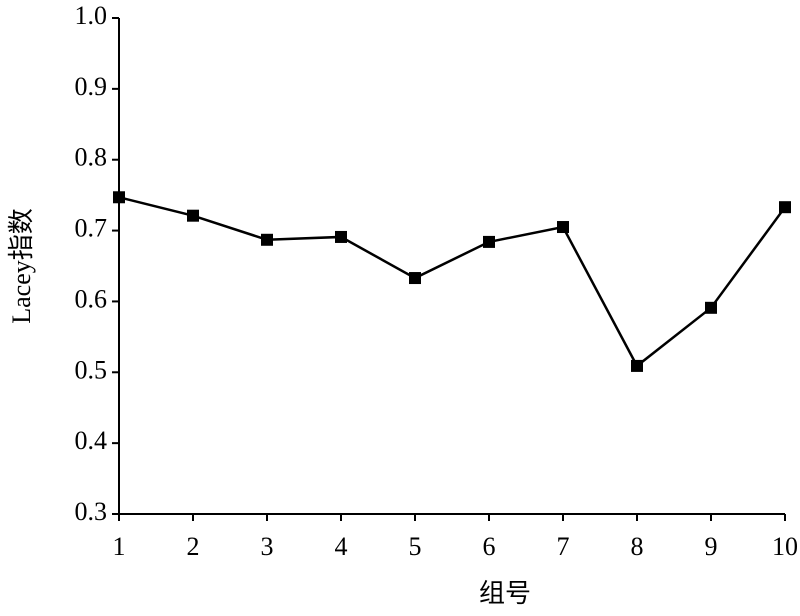  I want to click on y-tick-label: 0.6, so click(91, 298).